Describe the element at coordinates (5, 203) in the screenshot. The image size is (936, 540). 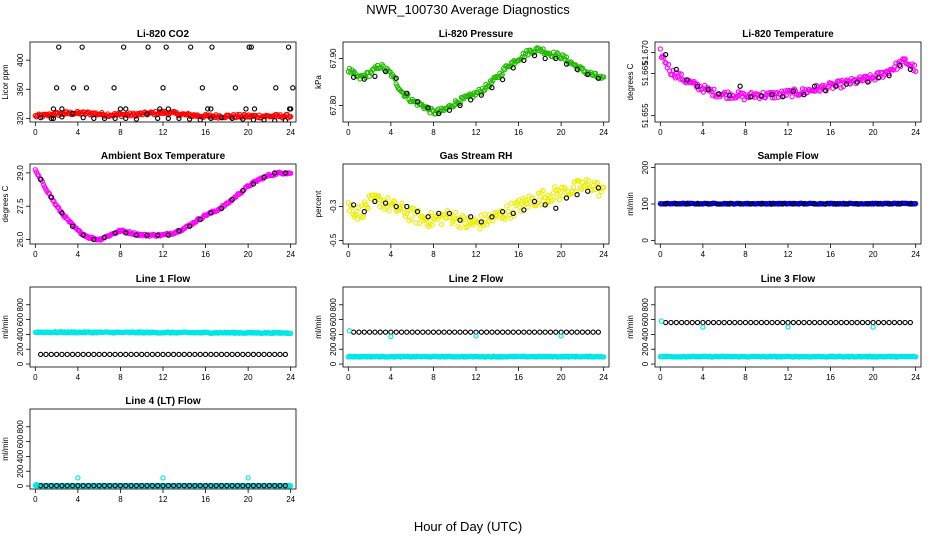
I see `y-axis-label: degrees C` at that location.